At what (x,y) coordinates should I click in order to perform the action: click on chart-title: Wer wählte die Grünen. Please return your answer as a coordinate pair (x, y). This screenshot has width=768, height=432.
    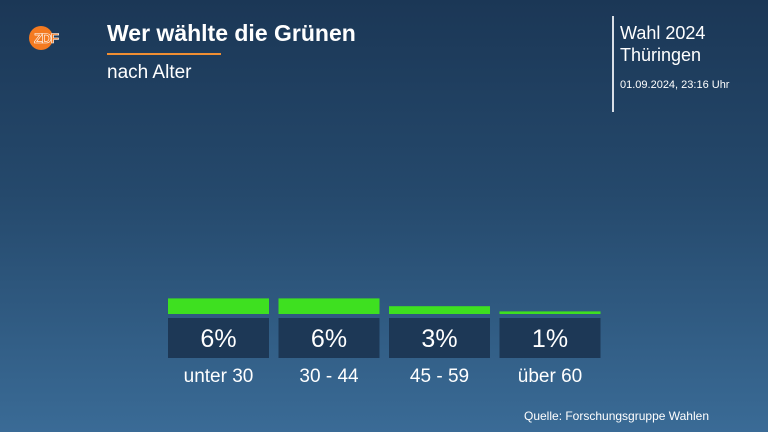
    Looking at the image, I should click on (231, 33).